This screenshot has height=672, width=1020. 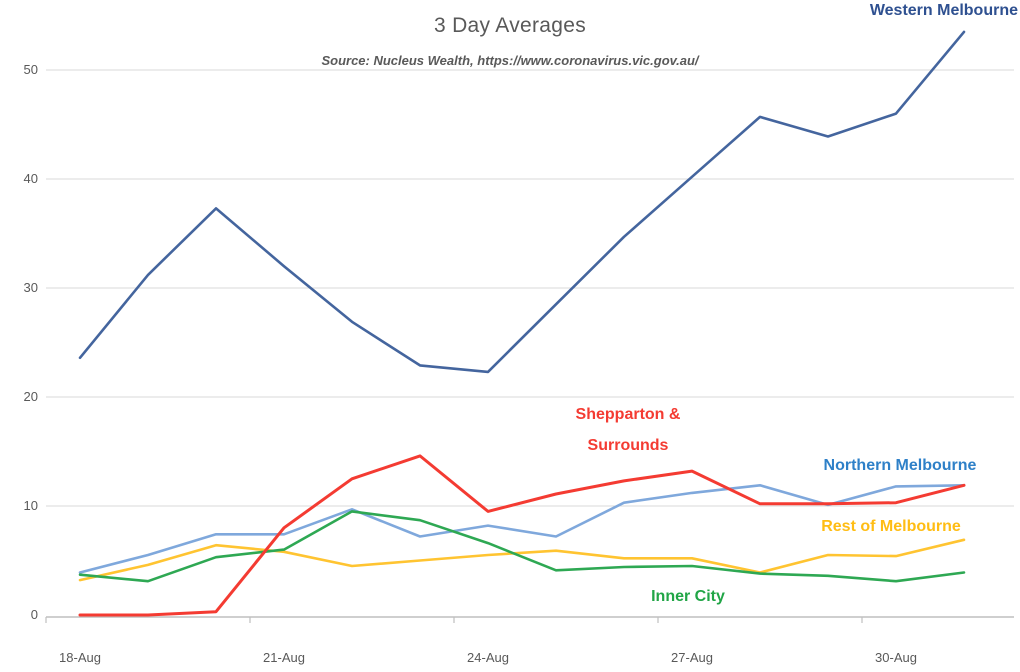 What do you see at coordinates (510, 25) in the screenshot?
I see `chart-title: 3 Day Averages` at bounding box center [510, 25].